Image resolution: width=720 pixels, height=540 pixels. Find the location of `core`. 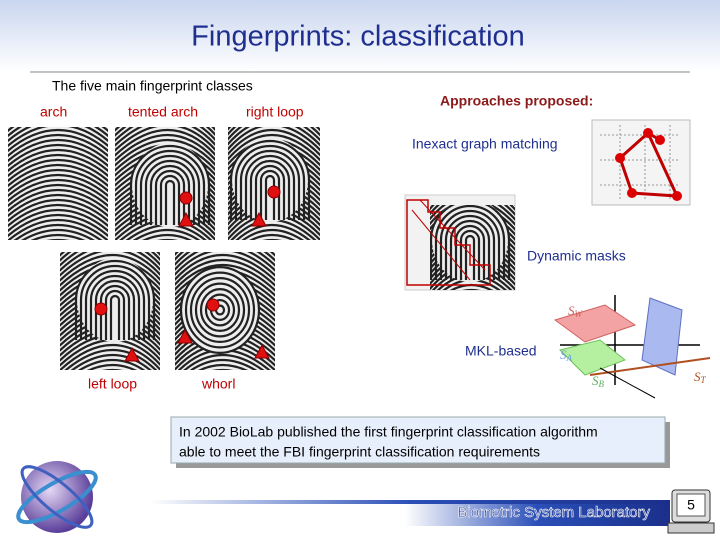

core is located at coordinates (115, 300).